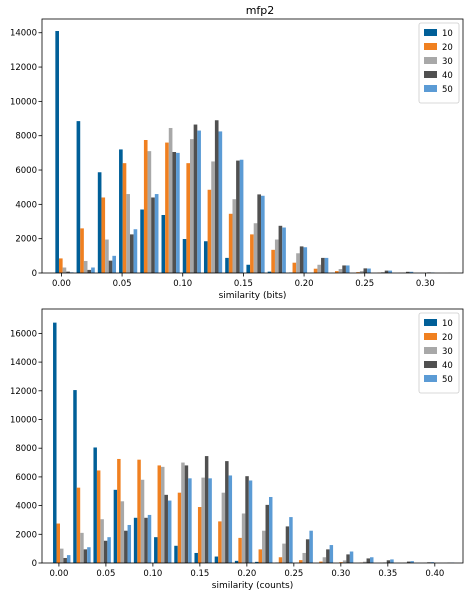  What do you see at coordinates (182, 284) in the screenshot?
I see `x-tick-label: 0.10` at bounding box center [182, 284].